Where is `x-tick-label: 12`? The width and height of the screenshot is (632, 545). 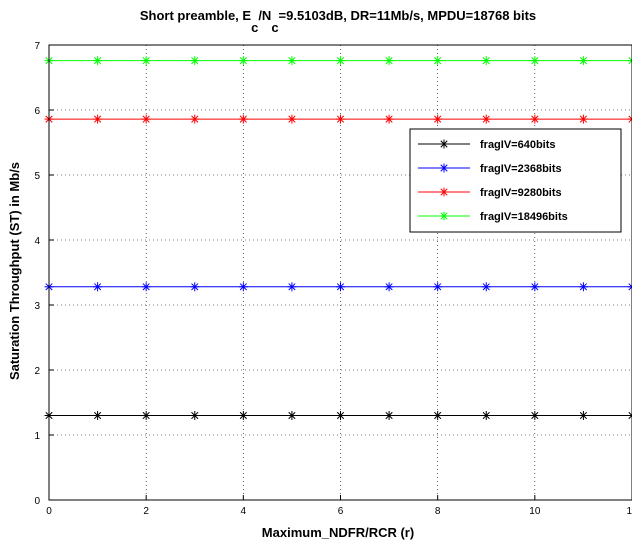
x-tick-label: 12 is located at coordinates (629, 511).